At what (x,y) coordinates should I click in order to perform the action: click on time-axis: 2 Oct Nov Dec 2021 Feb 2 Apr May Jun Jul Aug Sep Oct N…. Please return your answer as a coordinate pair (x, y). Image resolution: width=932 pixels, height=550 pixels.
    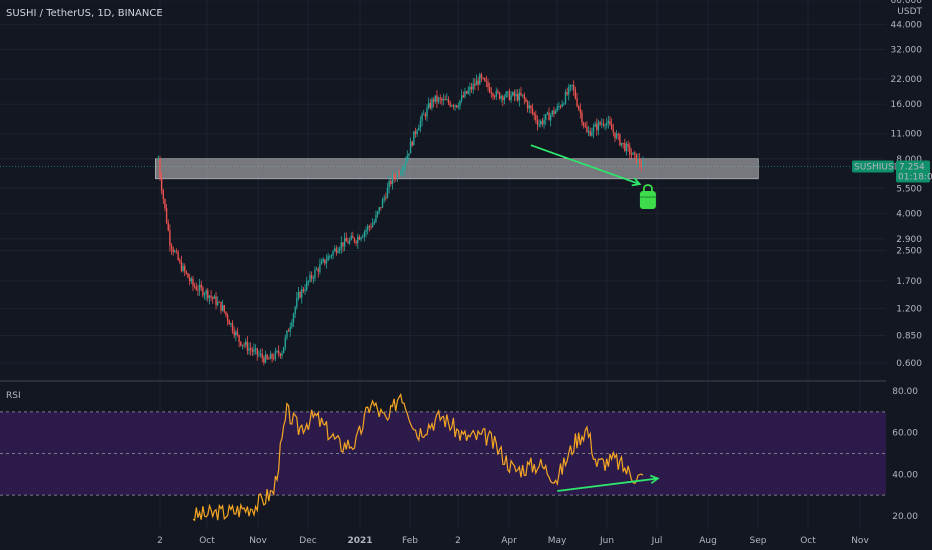
    Looking at the image, I should click on (513, 541).